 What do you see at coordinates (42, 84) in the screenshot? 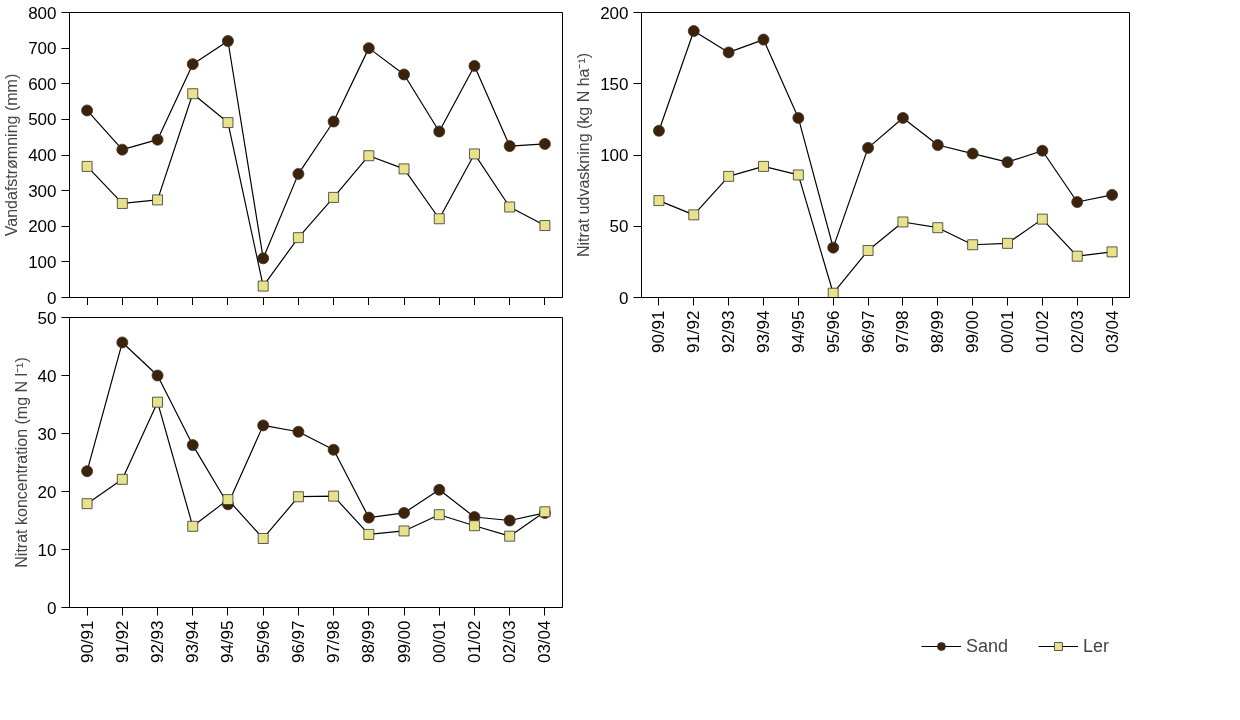
I see `y-tick-label: 600` at bounding box center [42, 84].